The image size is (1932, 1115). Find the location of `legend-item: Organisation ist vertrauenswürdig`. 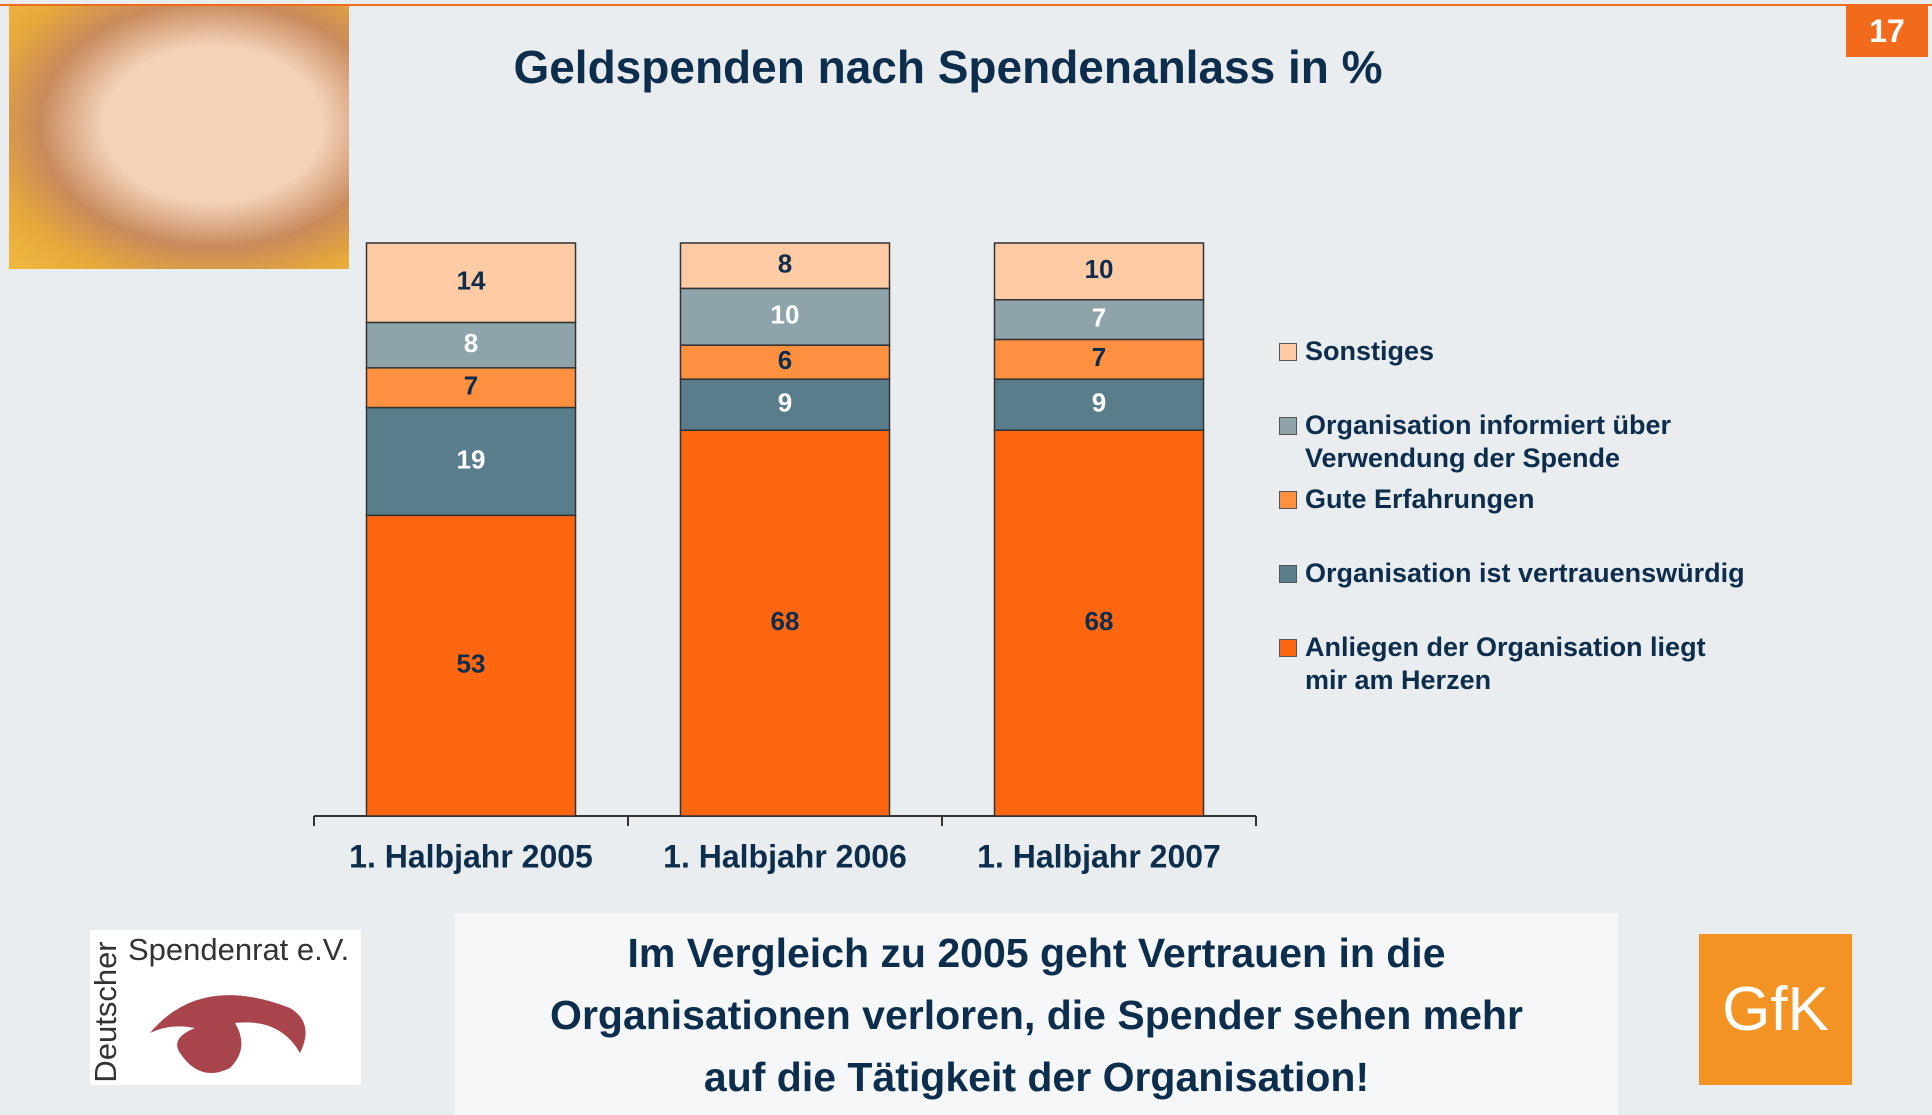

legend-item: Organisation ist vertrauenswürdig is located at coordinates (1512, 573).